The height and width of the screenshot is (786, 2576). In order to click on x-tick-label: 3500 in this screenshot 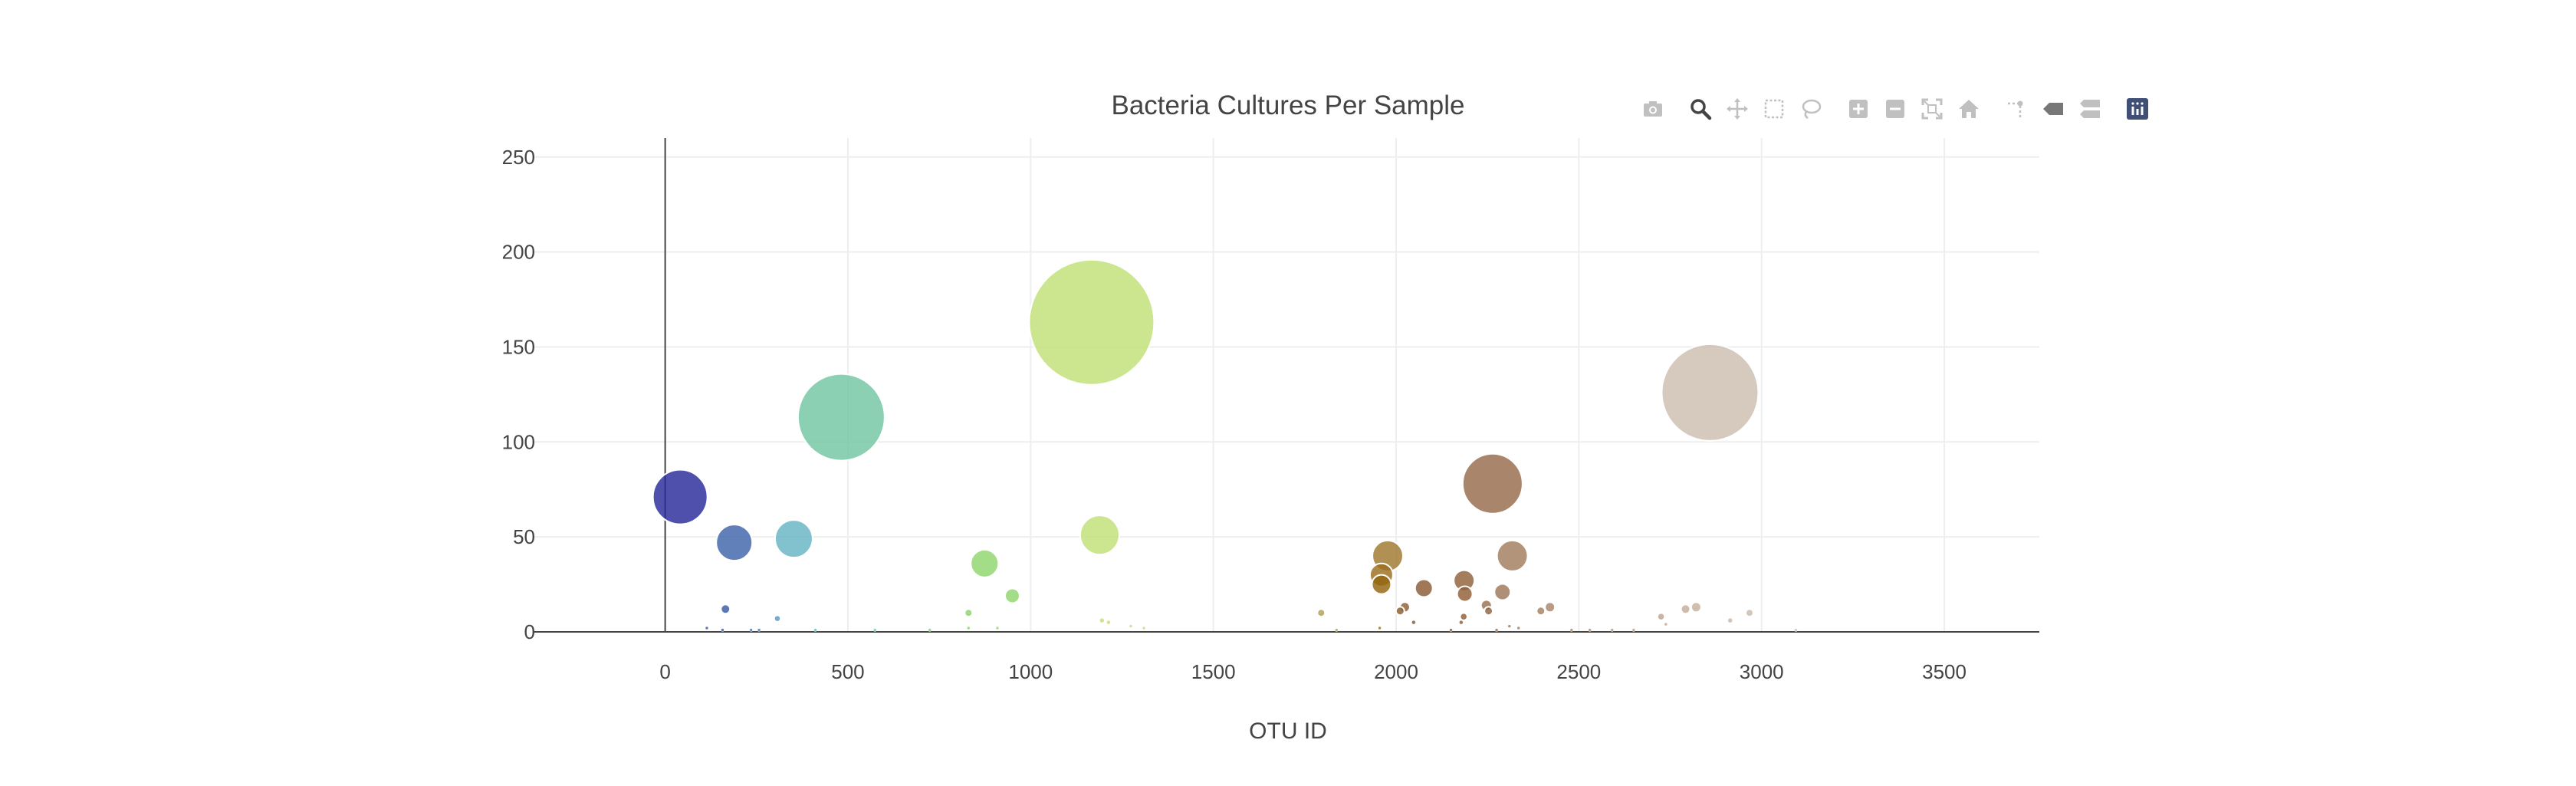, I will do `click(1945, 671)`.